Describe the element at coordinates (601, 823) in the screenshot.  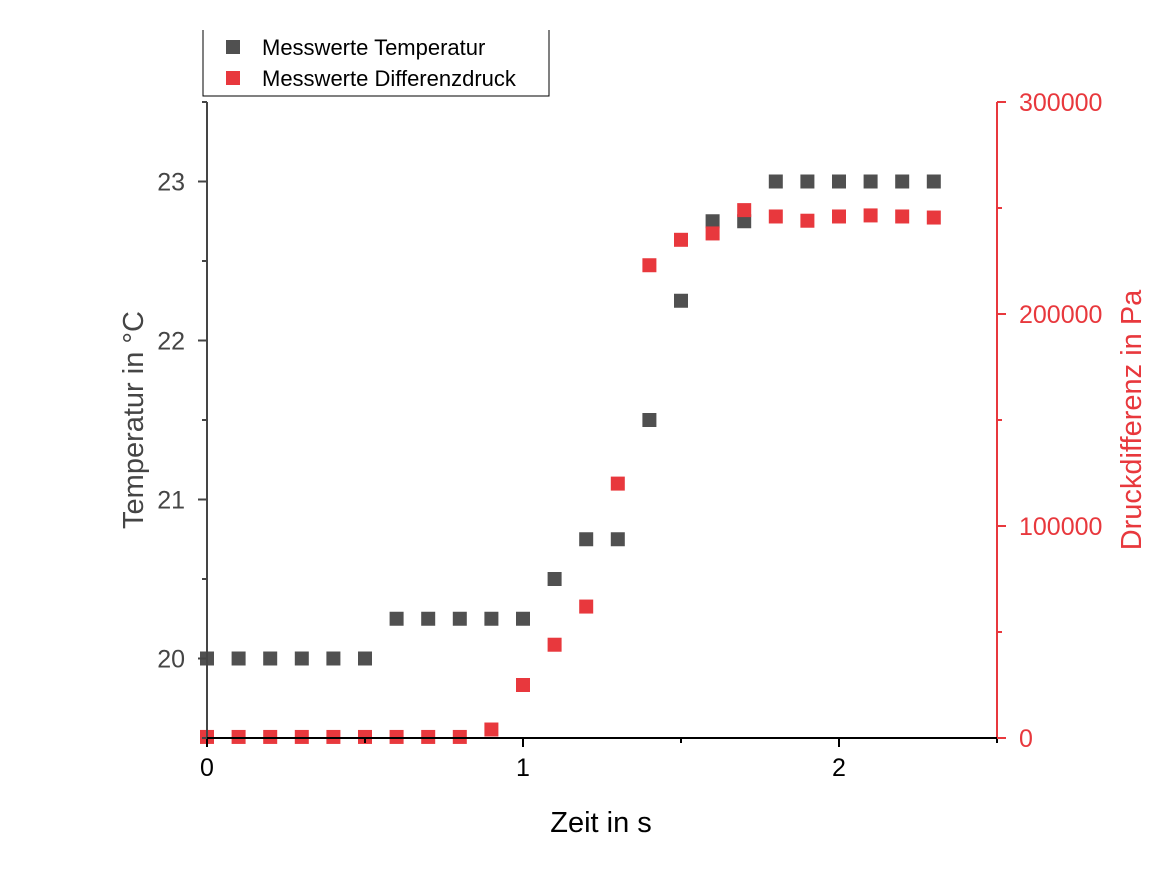
I see `x-axis-title: Zeit in s` at that location.